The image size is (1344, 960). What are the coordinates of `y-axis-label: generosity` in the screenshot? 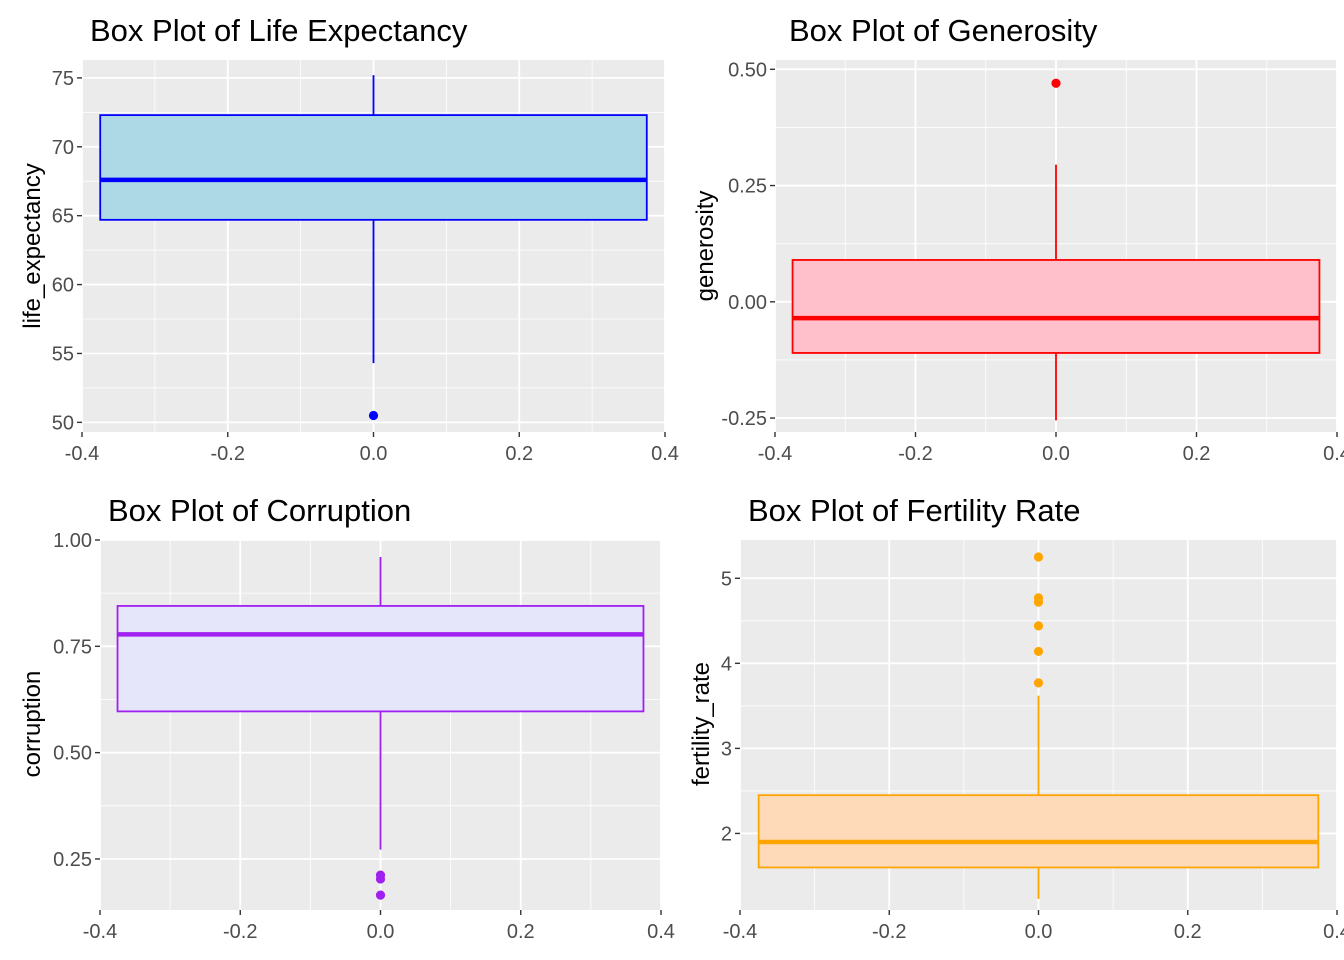 It's located at (705, 246).